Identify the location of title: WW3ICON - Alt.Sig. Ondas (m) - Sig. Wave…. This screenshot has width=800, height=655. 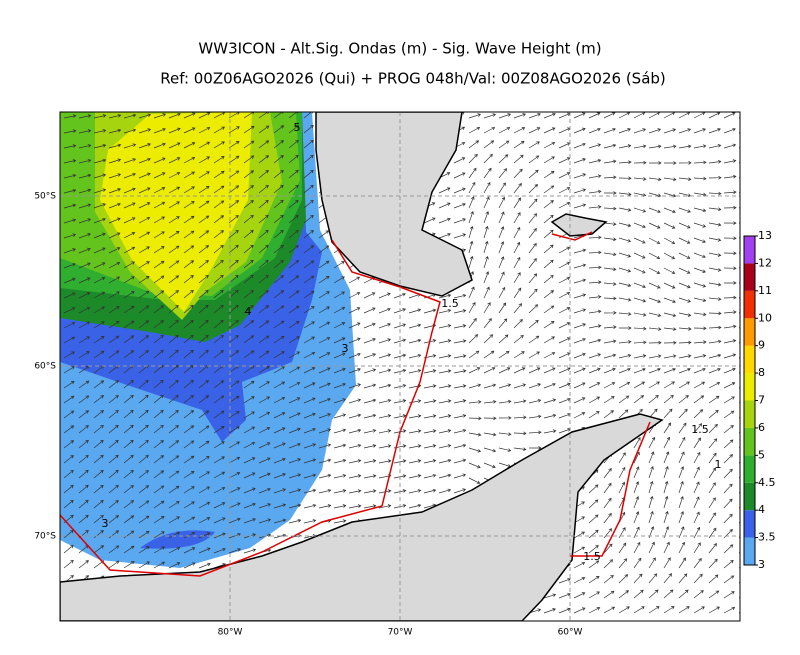
(399, 49).